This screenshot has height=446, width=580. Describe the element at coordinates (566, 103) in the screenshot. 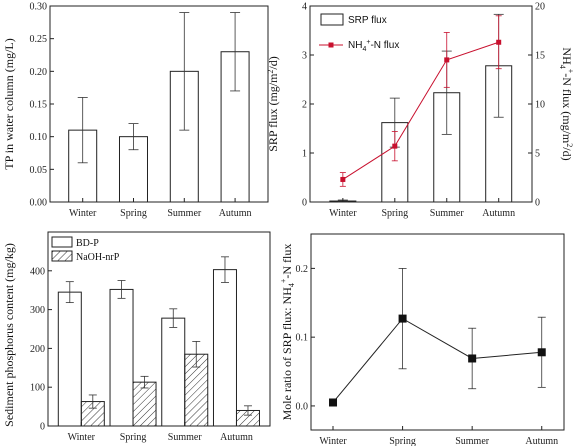

I see `nh4-y-axis-label: NH4+-N flux (mg/m2/d)` at that location.